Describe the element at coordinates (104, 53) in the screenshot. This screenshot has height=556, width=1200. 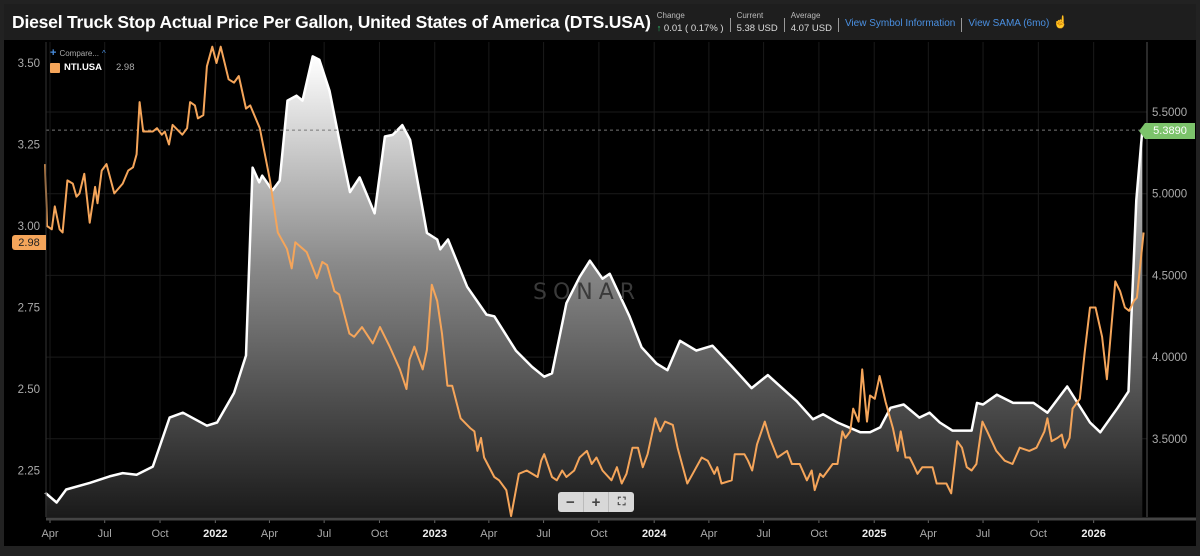
I see `chevron-up-icon: ^` at that location.